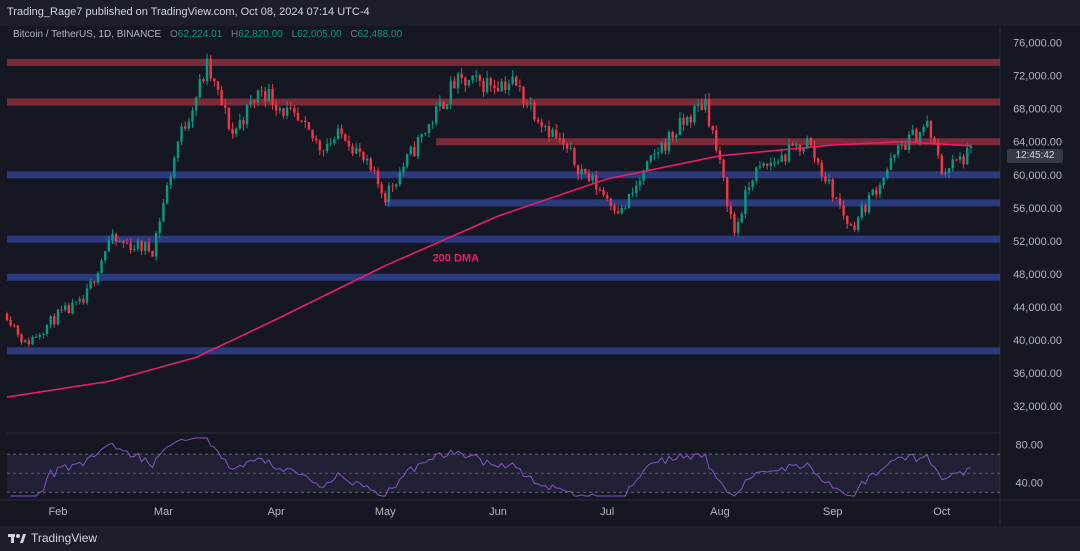  What do you see at coordinates (1037, 374) in the screenshot?
I see `price-tick-label: 36,000.00` at bounding box center [1037, 374].